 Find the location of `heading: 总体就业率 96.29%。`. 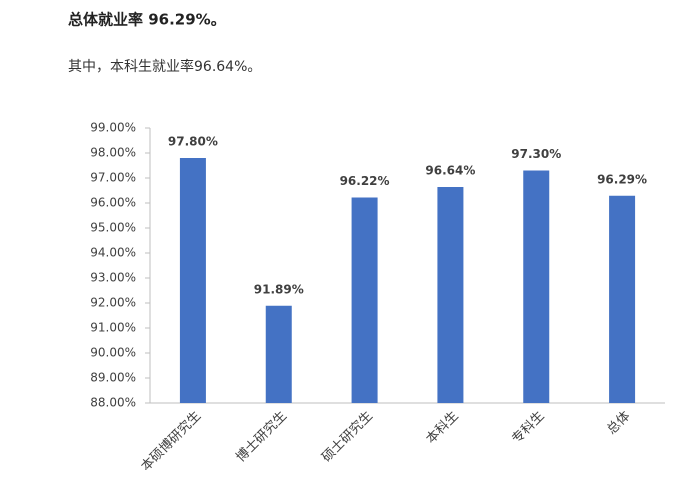

heading: 总体就业率 96.29%。 is located at coordinates (147, 20).